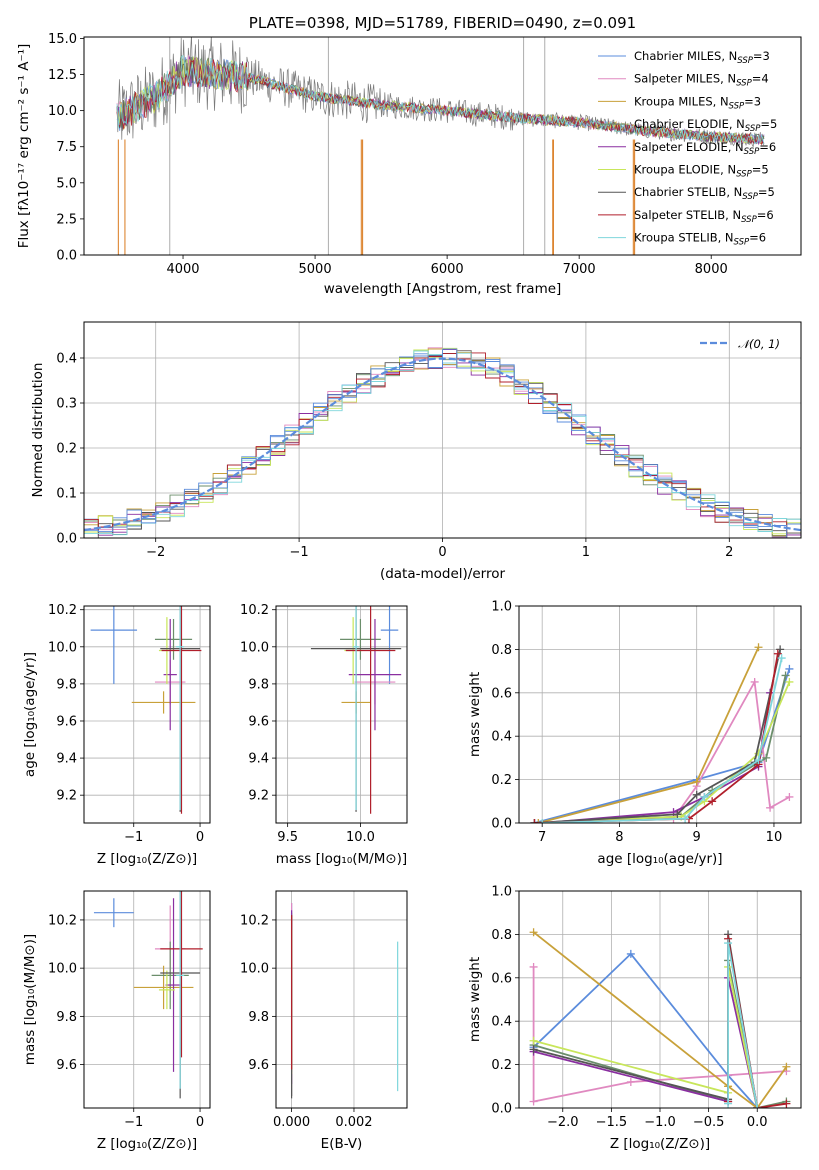  Describe the element at coordinates (24, 146) in the screenshot. I see `y-axis-label: Flux [fλ10⁻¹⁷ erg cm⁻² s⁻¹ A⁻¹]` at that location.